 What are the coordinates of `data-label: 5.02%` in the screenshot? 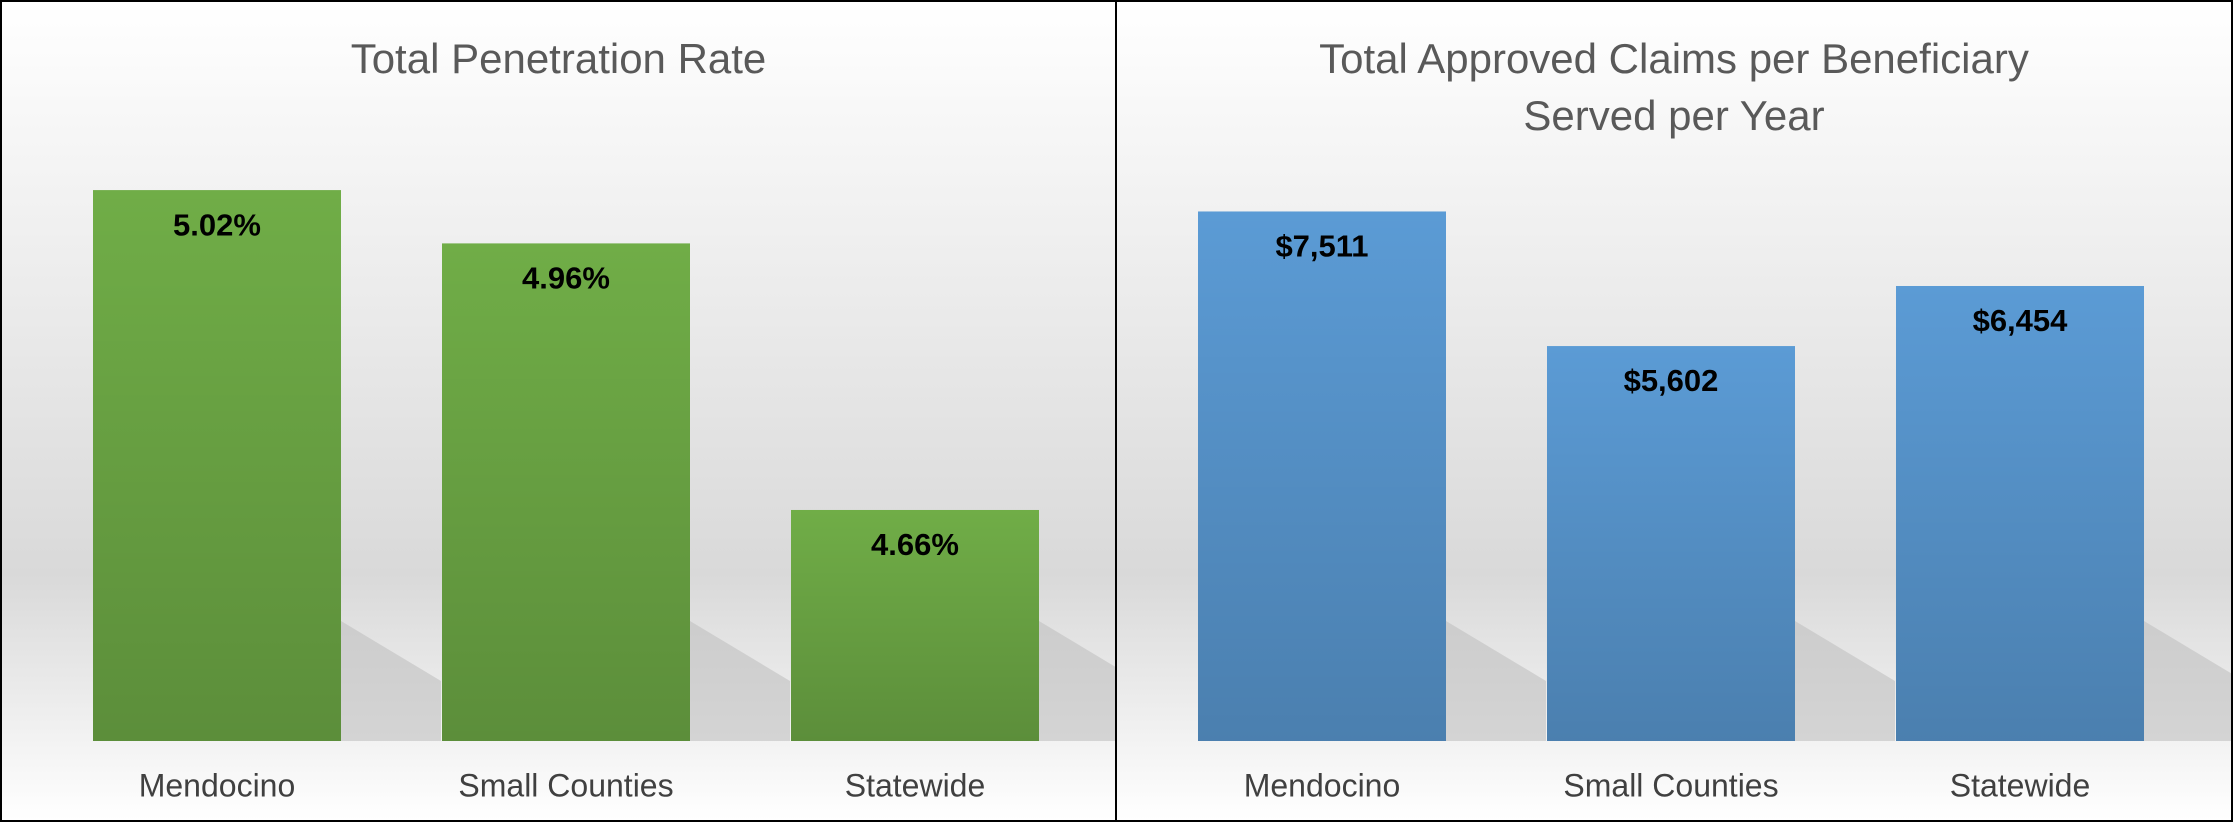 It's located at (217, 224).